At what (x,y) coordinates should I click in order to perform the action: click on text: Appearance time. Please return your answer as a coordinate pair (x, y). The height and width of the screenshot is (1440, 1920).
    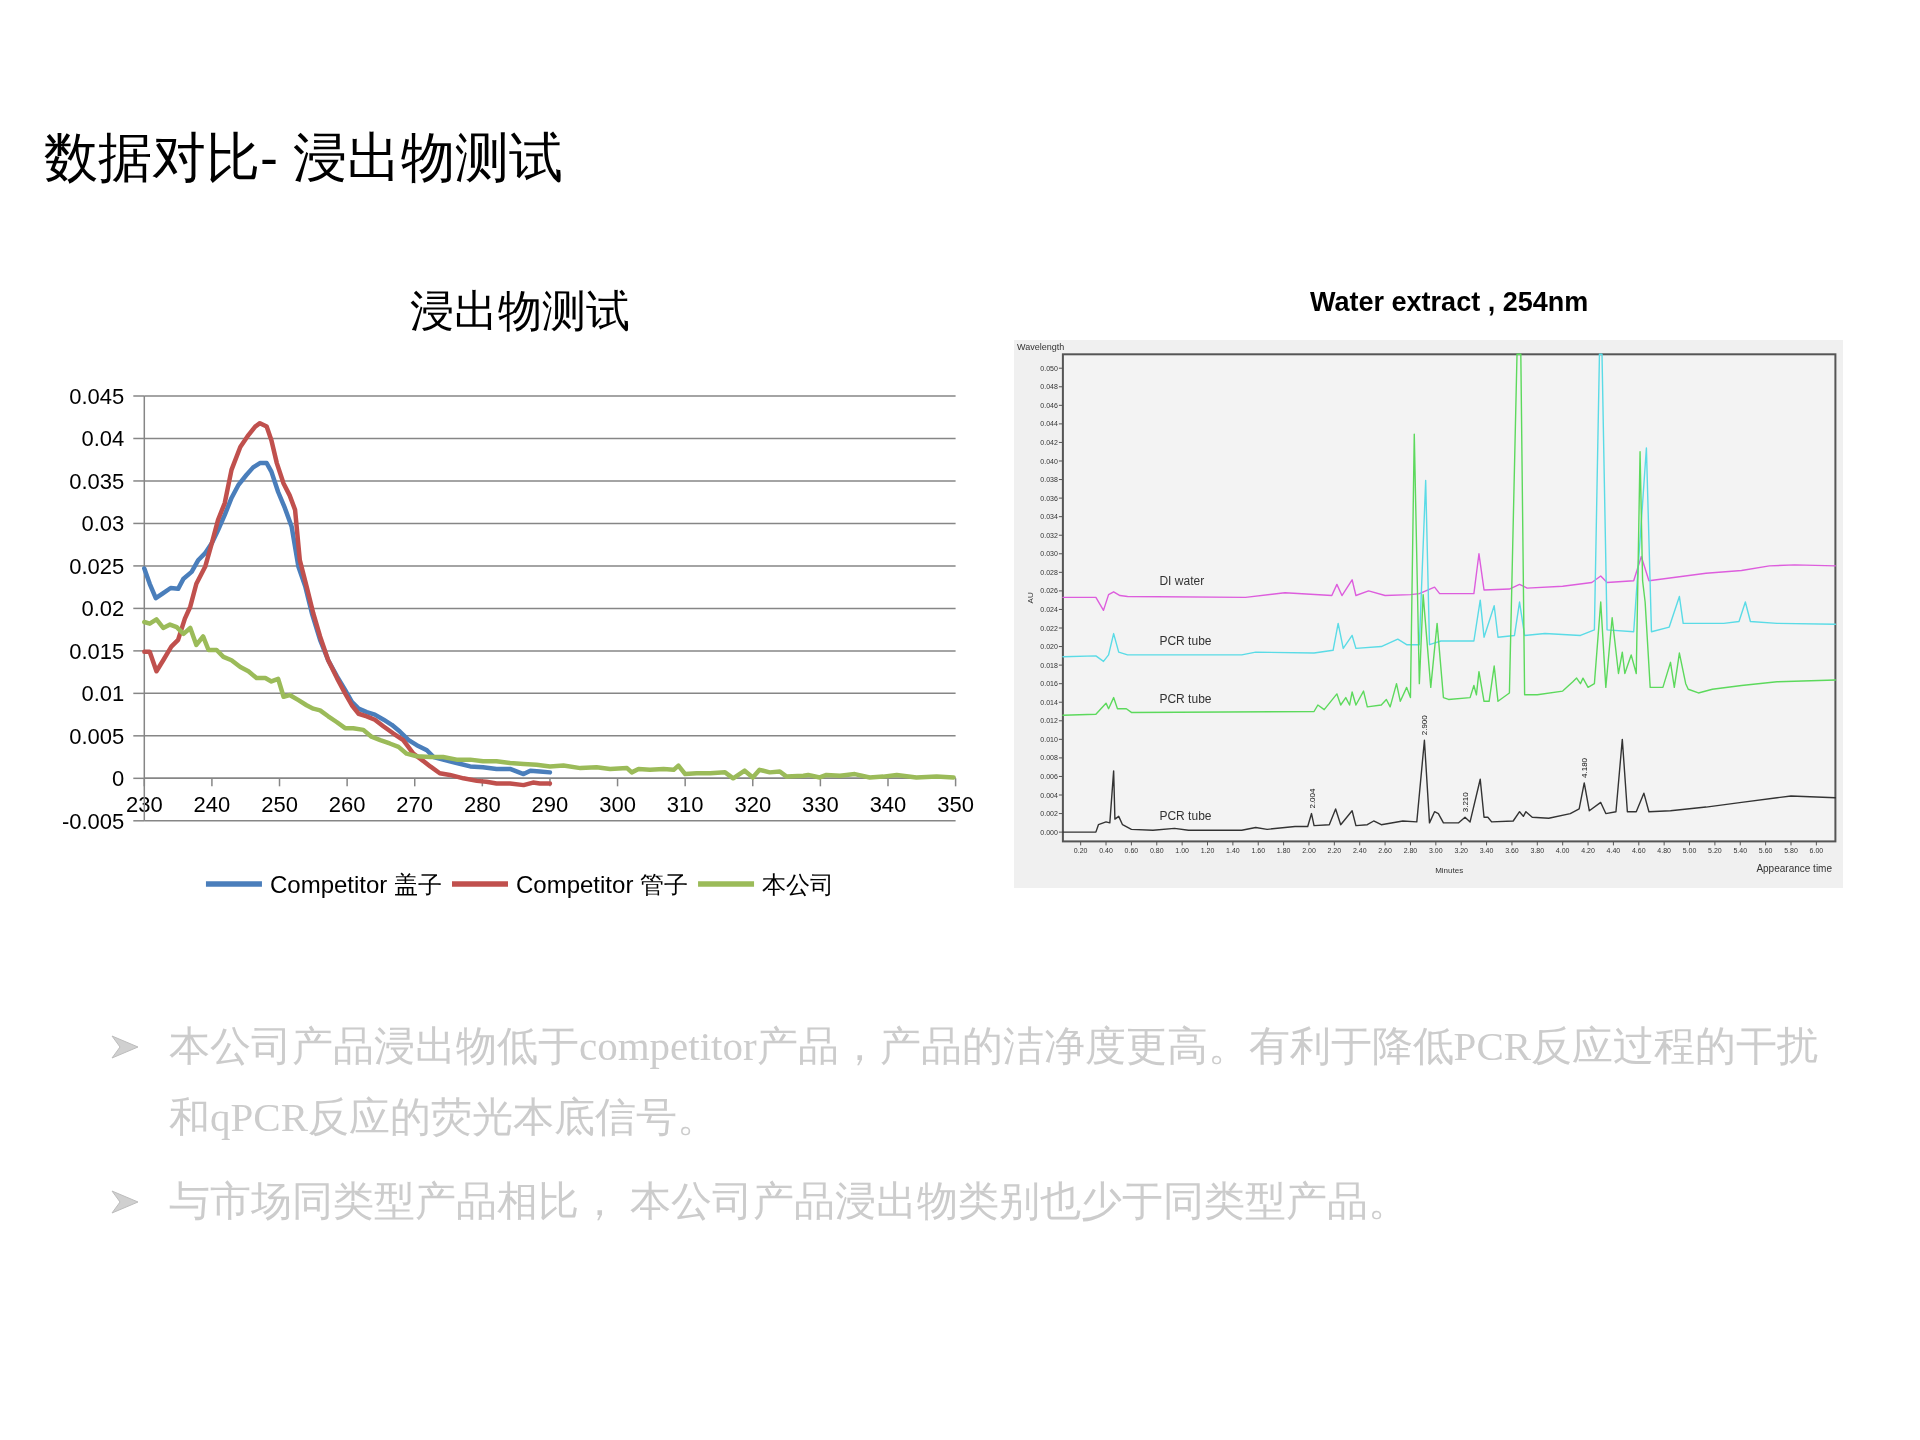
    Looking at the image, I should click on (1794, 868).